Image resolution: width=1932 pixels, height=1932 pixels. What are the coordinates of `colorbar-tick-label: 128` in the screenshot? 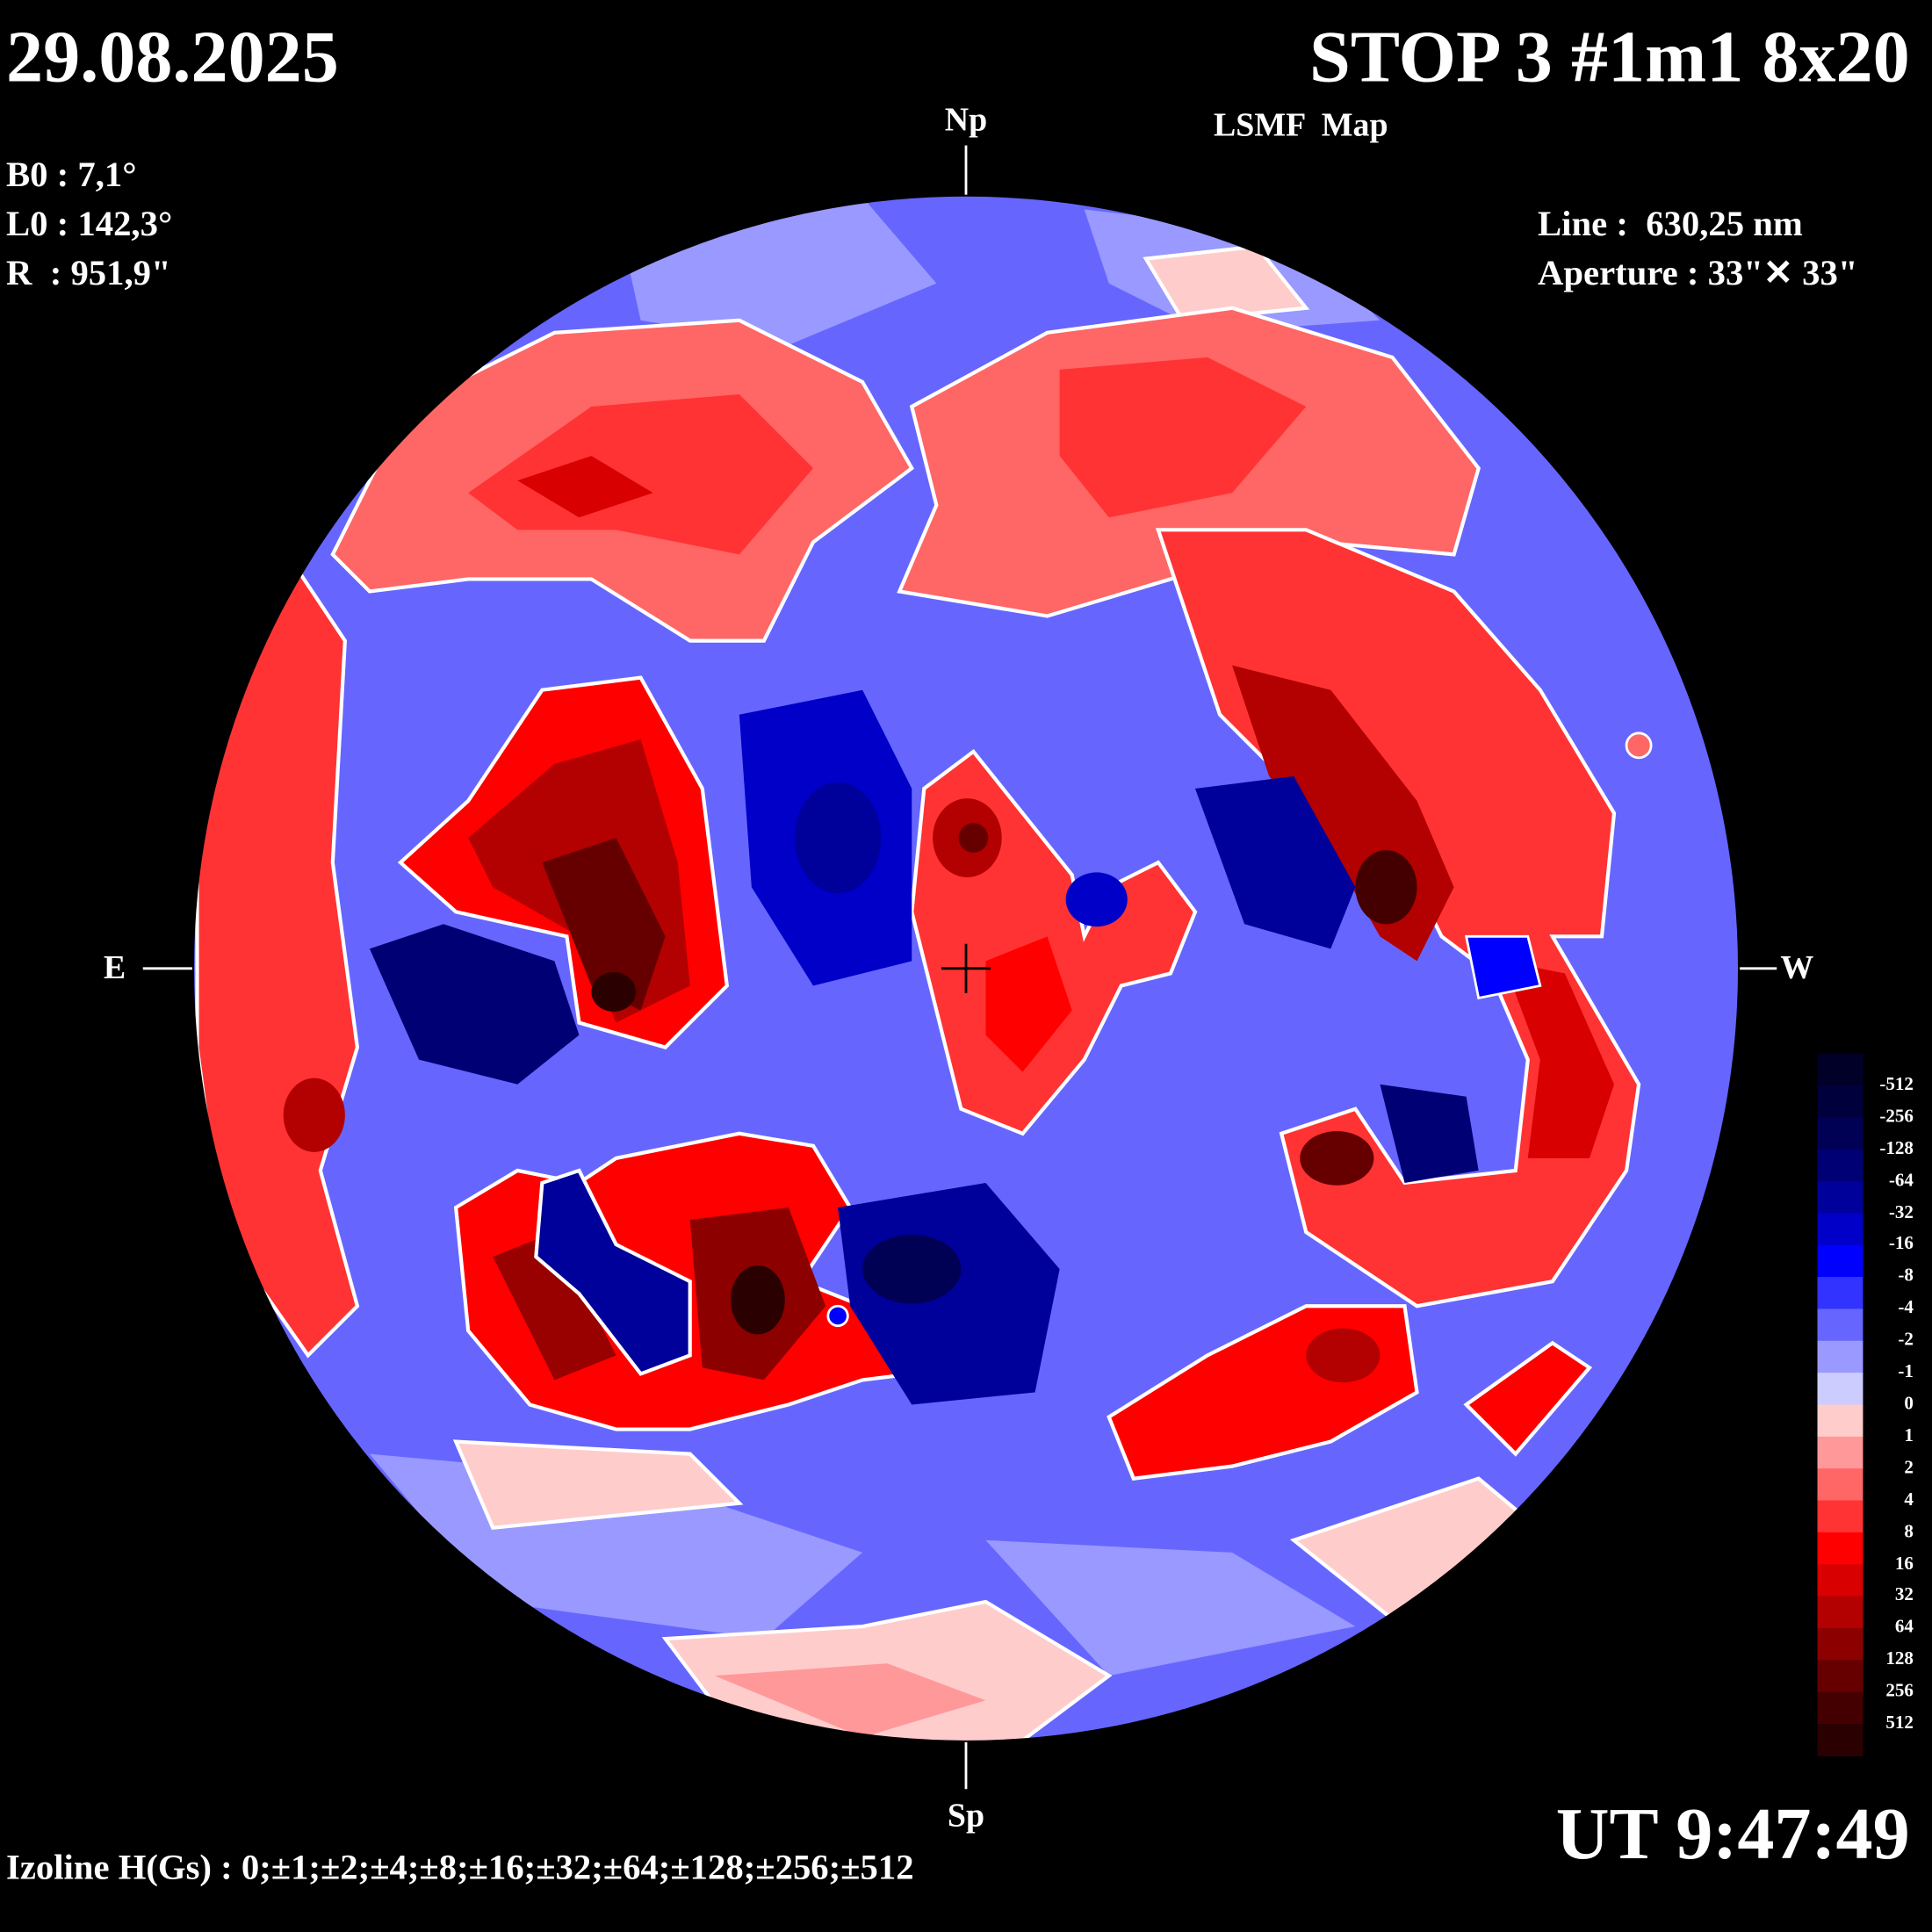 It's located at (1900, 1659).